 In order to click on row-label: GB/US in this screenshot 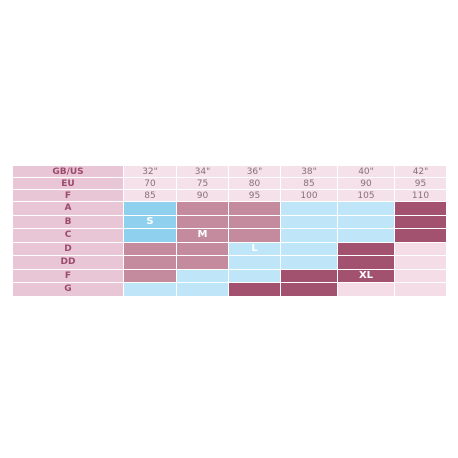, I will do `click(68, 171)`.